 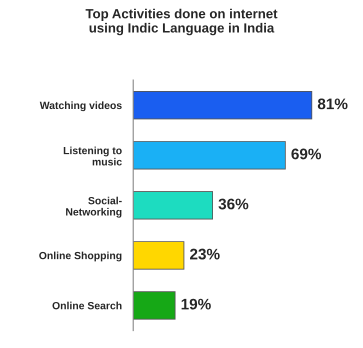 What do you see at coordinates (333, 104) in the screenshot?
I see `data-label: 81%` at bounding box center [333, 104].